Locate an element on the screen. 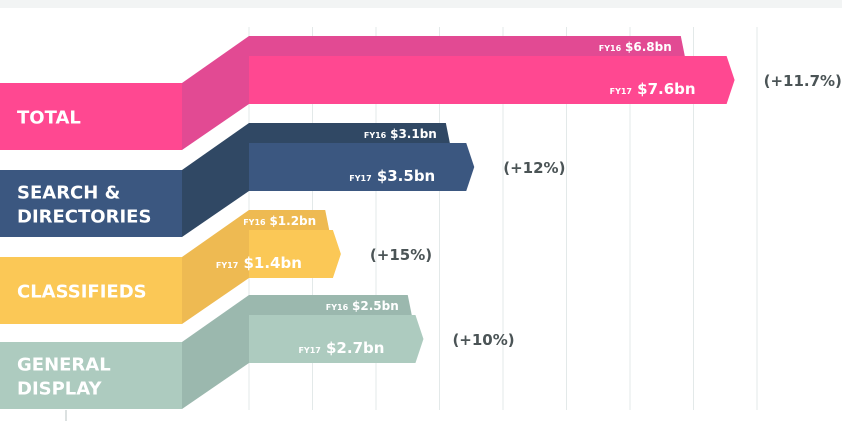  category-label: SEARCH & is located at coordinates (68, 193).